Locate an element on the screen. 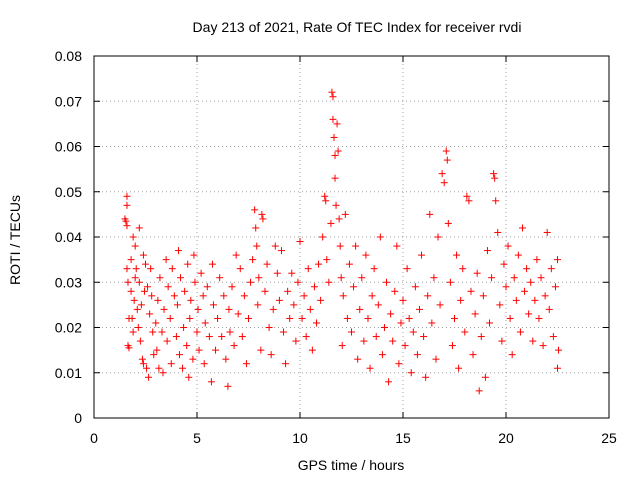 Image resolution: width=640 pixels, height=480 pixels. y-tick-label: 0.07 is located at coordinates (68, 101).